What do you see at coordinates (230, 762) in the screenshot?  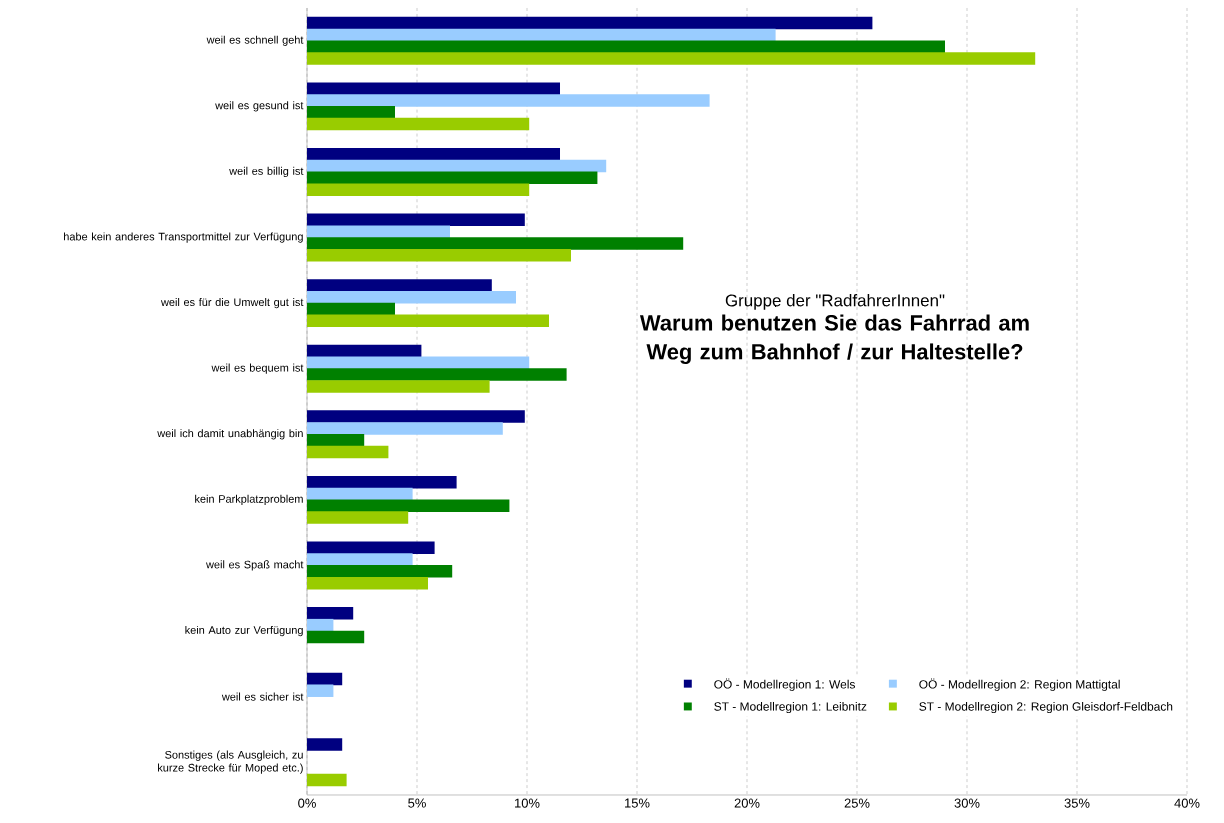 I see `y-tick-label: Sonstiges (als Ausgleich, zu kurze Strecke für Moped etc.)` at bounding box center [230, 762].